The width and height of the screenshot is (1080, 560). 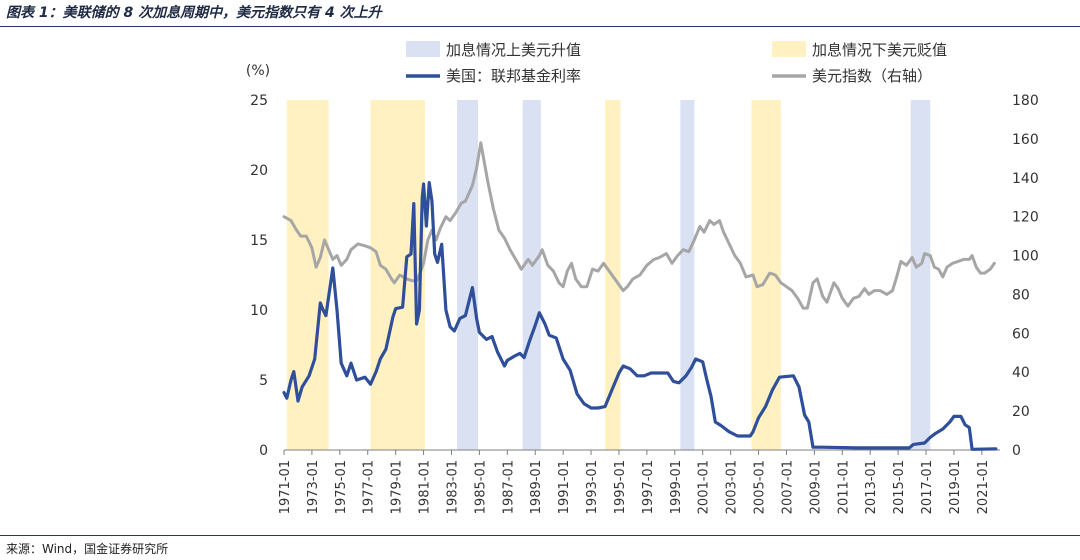 What do you see at coordinates (513, 76) in the screenshot?
I see `legend-label-fed-rate: 美国：联邦基金利率` at bounding box center [513, 76].